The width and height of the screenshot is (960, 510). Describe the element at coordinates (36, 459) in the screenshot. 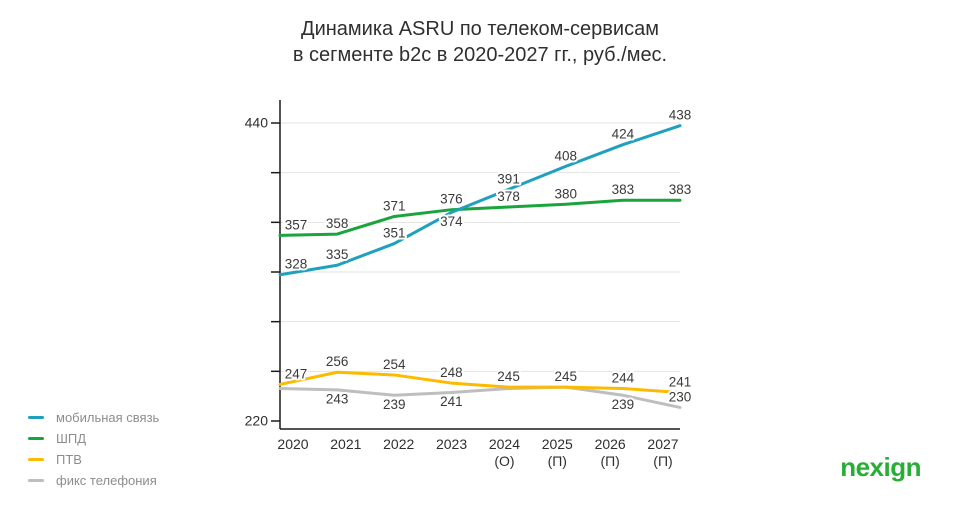

I see `legend-swatch-ptv` at that location.